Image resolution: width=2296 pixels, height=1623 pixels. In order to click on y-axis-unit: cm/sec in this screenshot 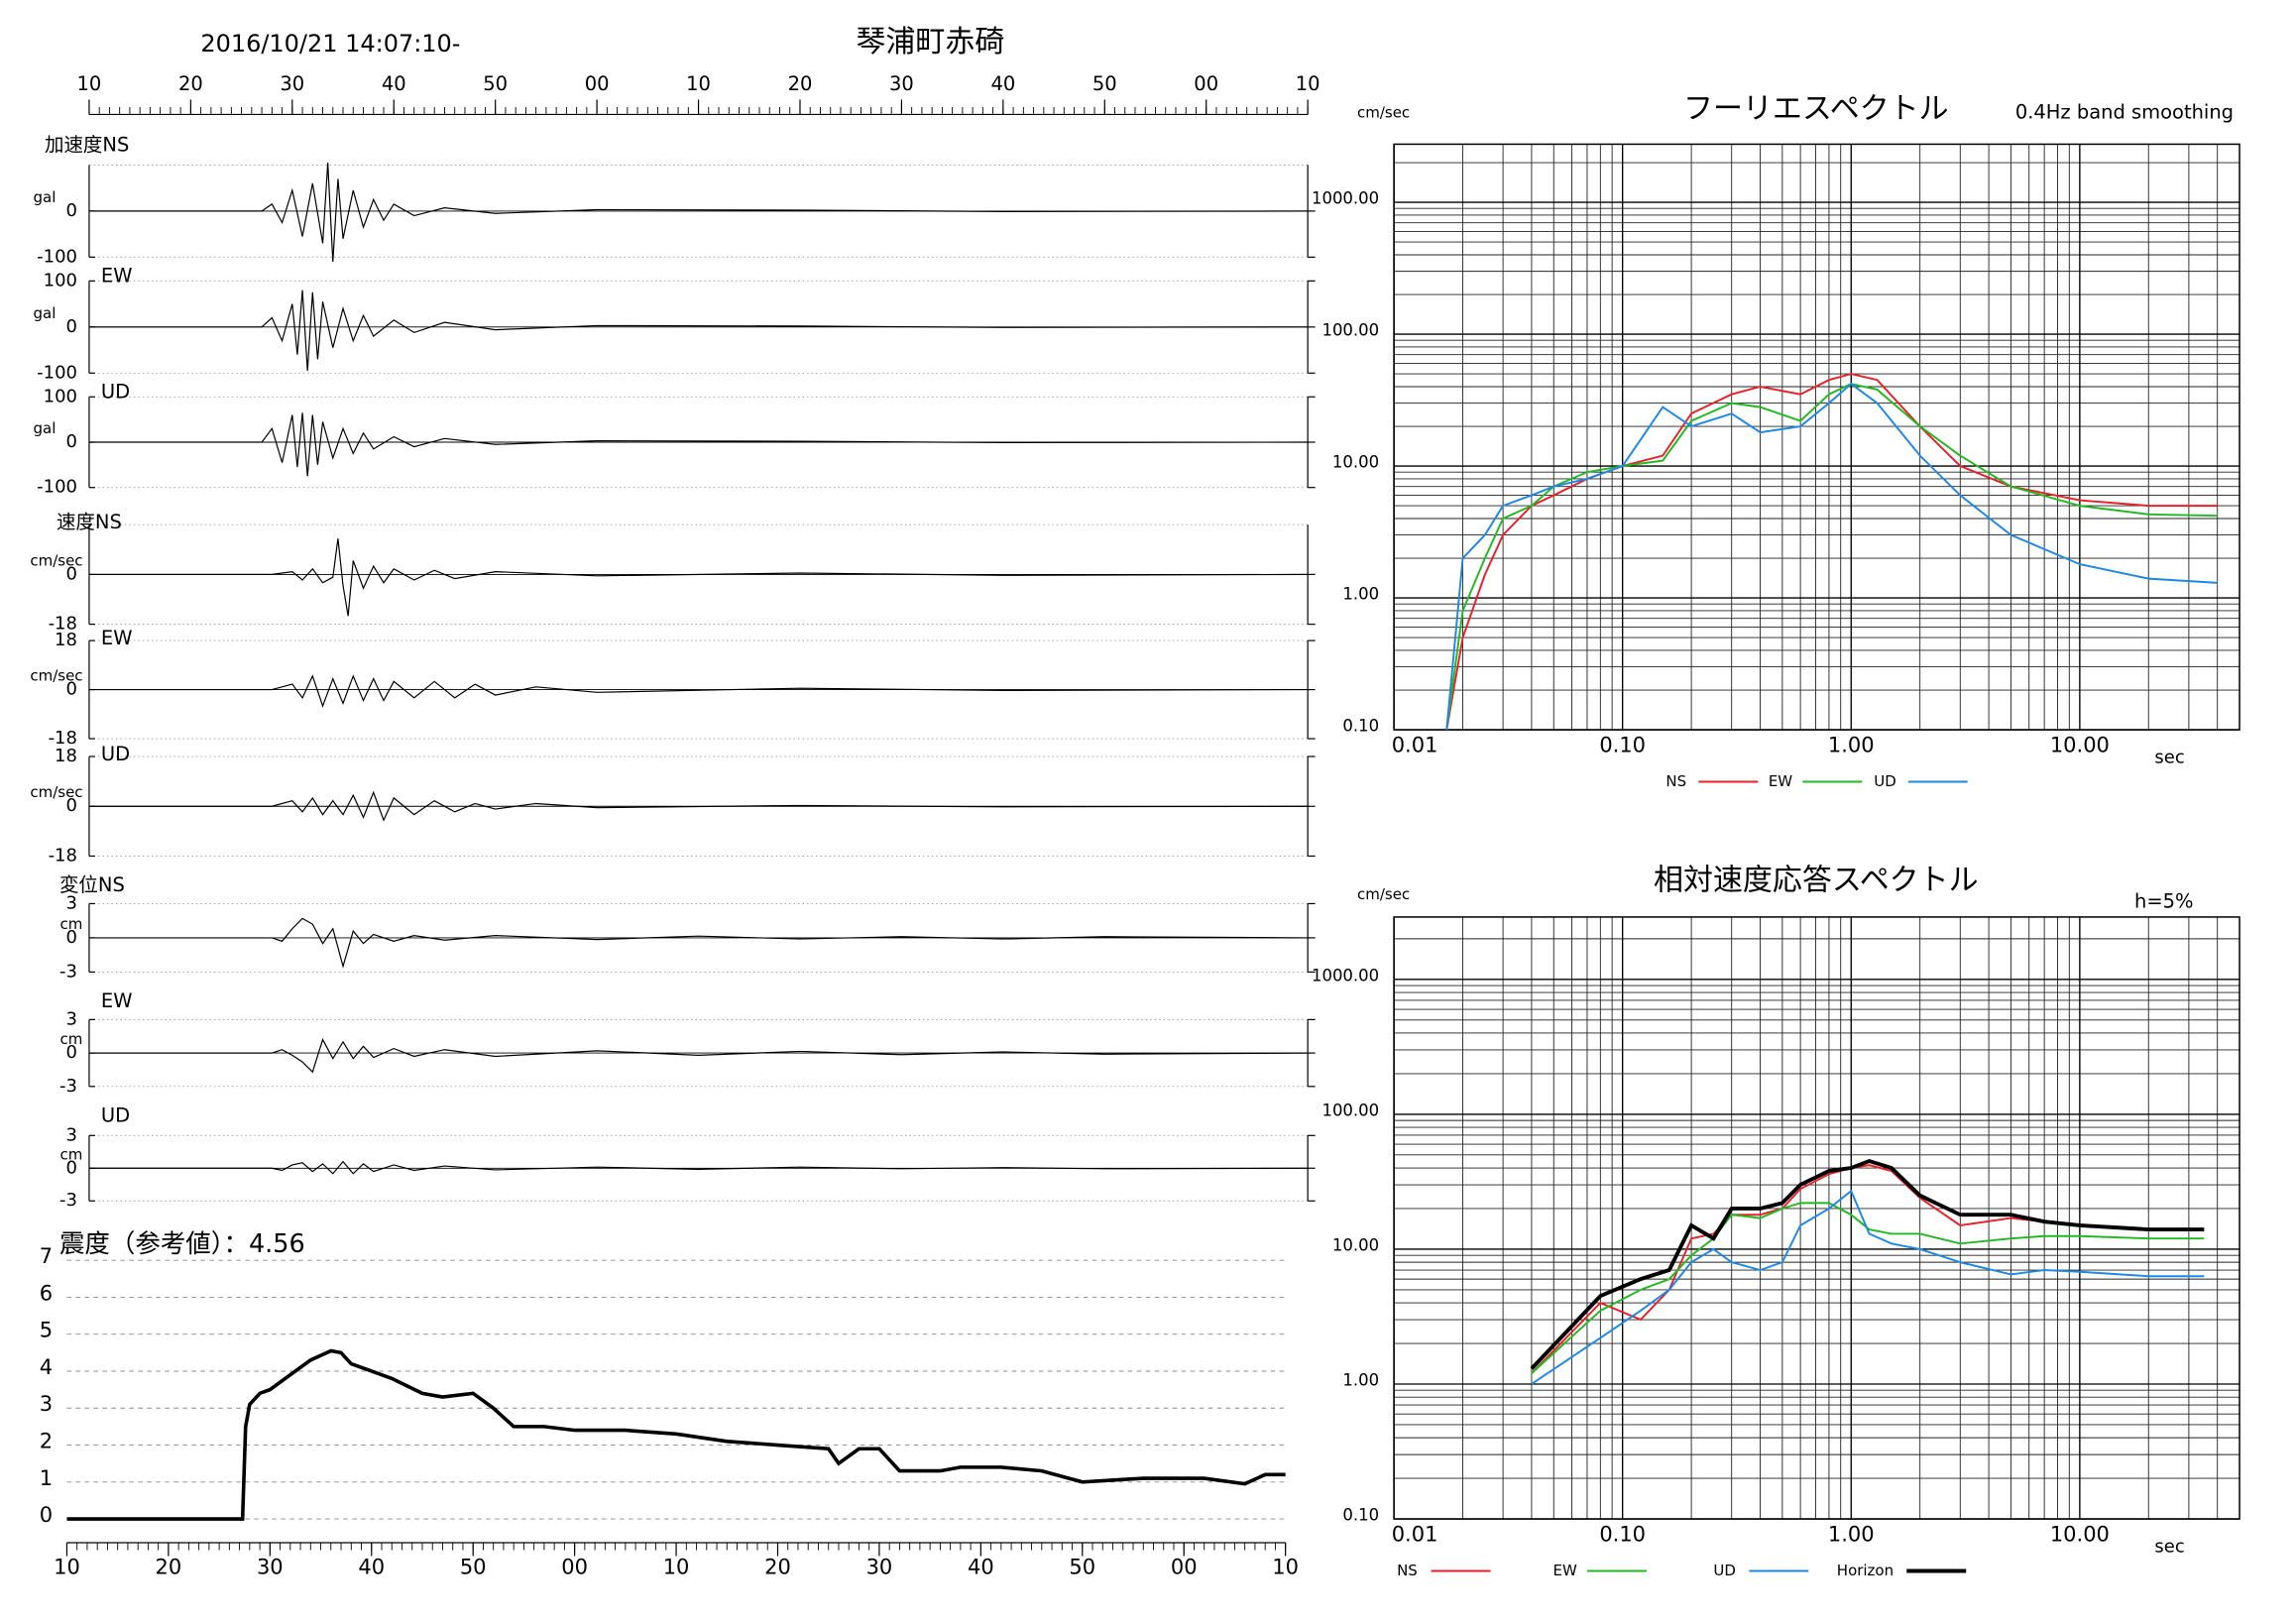, I will do `click(1383, 894)`.